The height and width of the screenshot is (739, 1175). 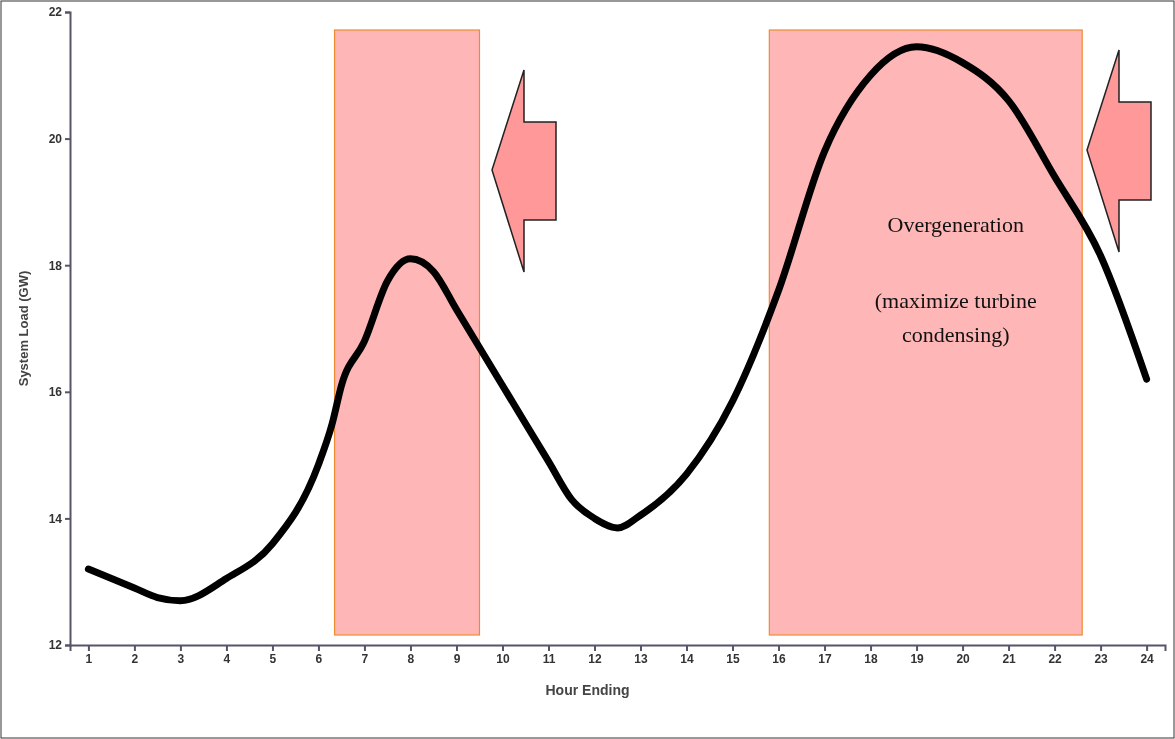 What do you see at coordinates (55, 12) in the screenshot?
I see `y-tick-label: 22` at bounding box center [55, 12].